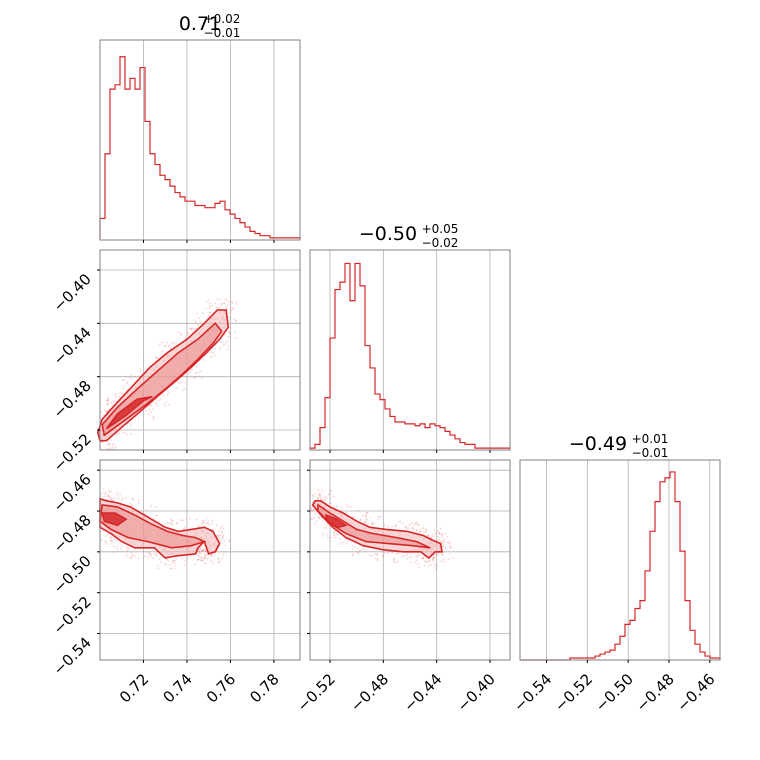  I want to click on x-tick-label: −0.52, so click(573, 692).